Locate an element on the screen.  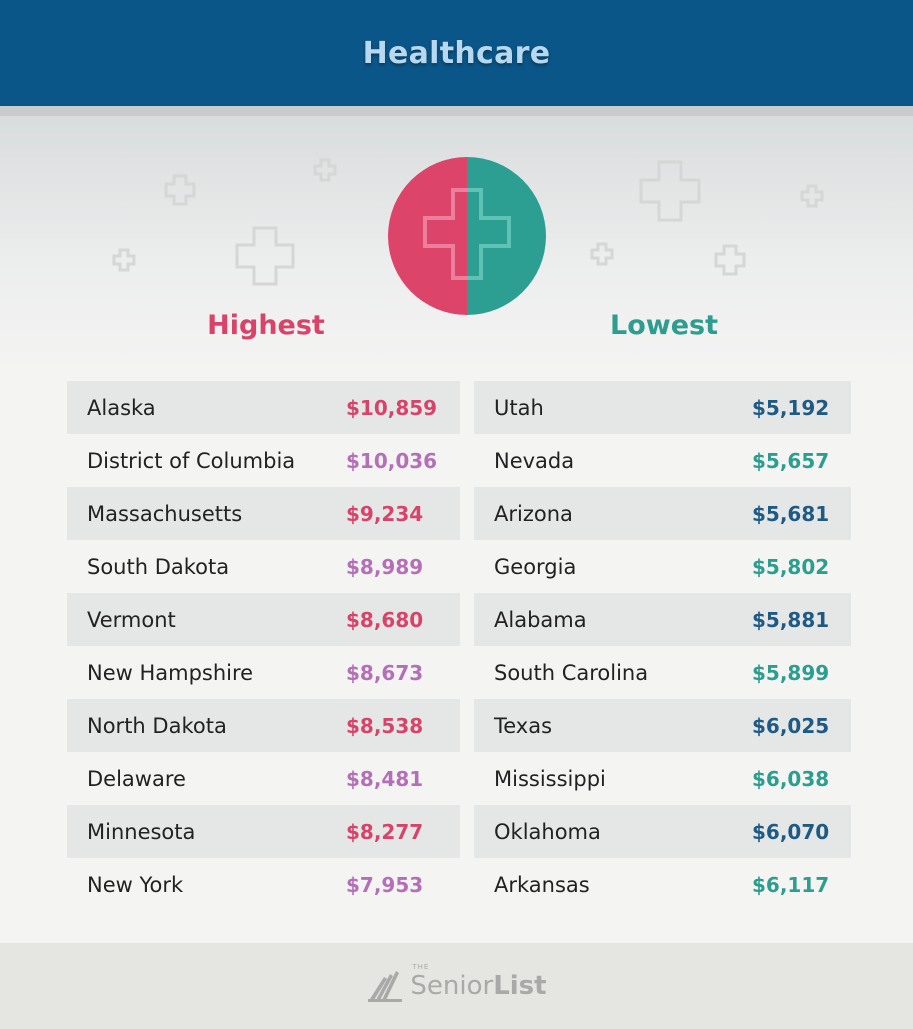
header-shadow is located at coordinates (456, 111).